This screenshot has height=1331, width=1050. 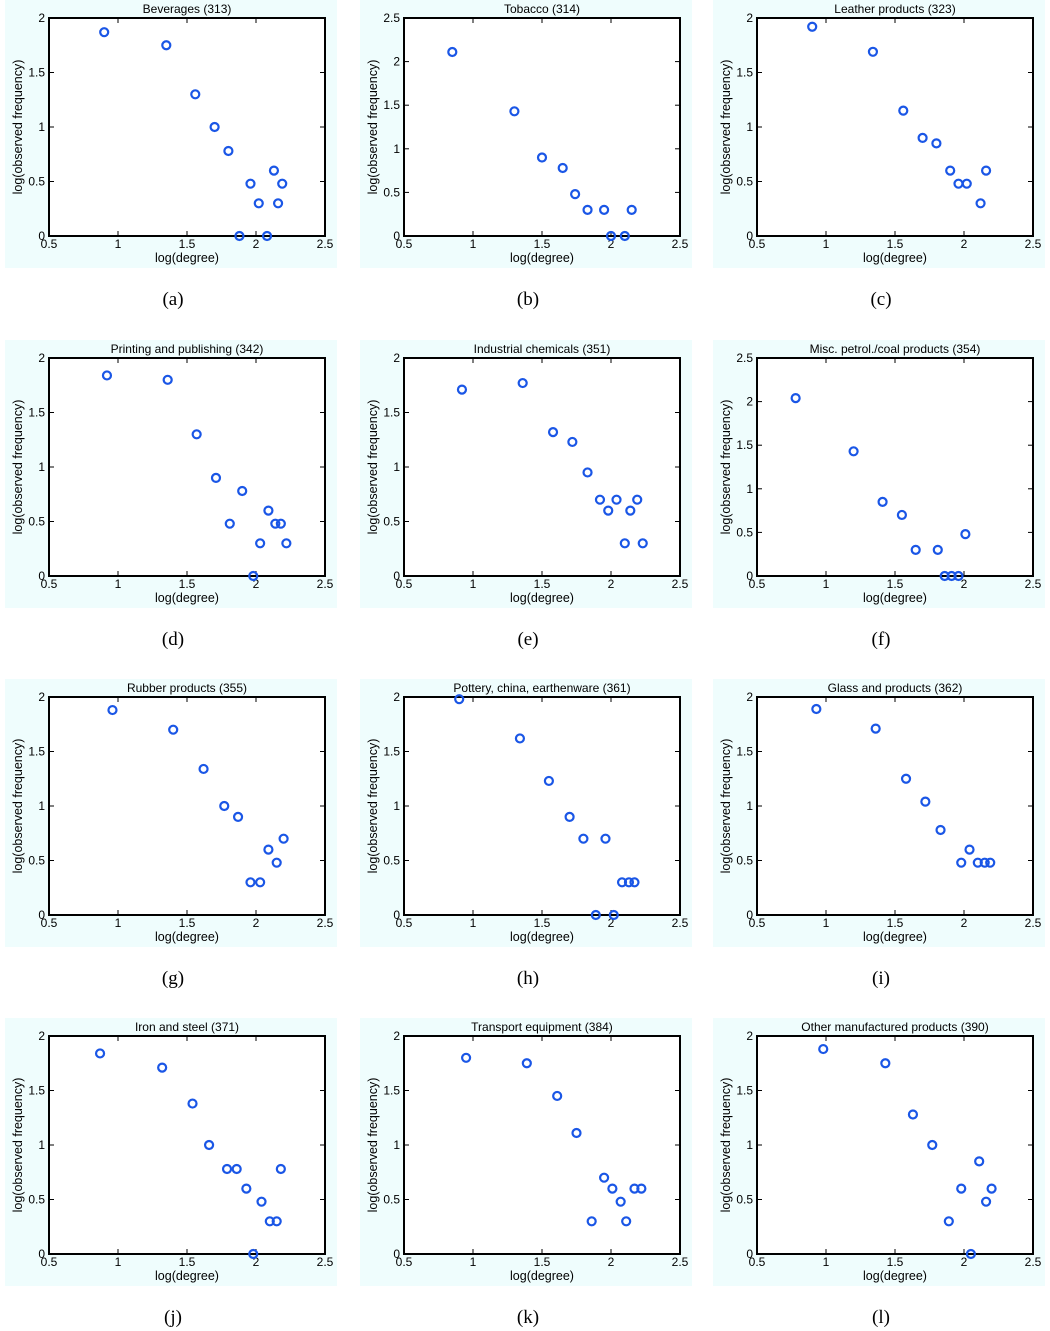 I want to click on chart-title: Other manufactured products (390), so click(x=894, y=1027).